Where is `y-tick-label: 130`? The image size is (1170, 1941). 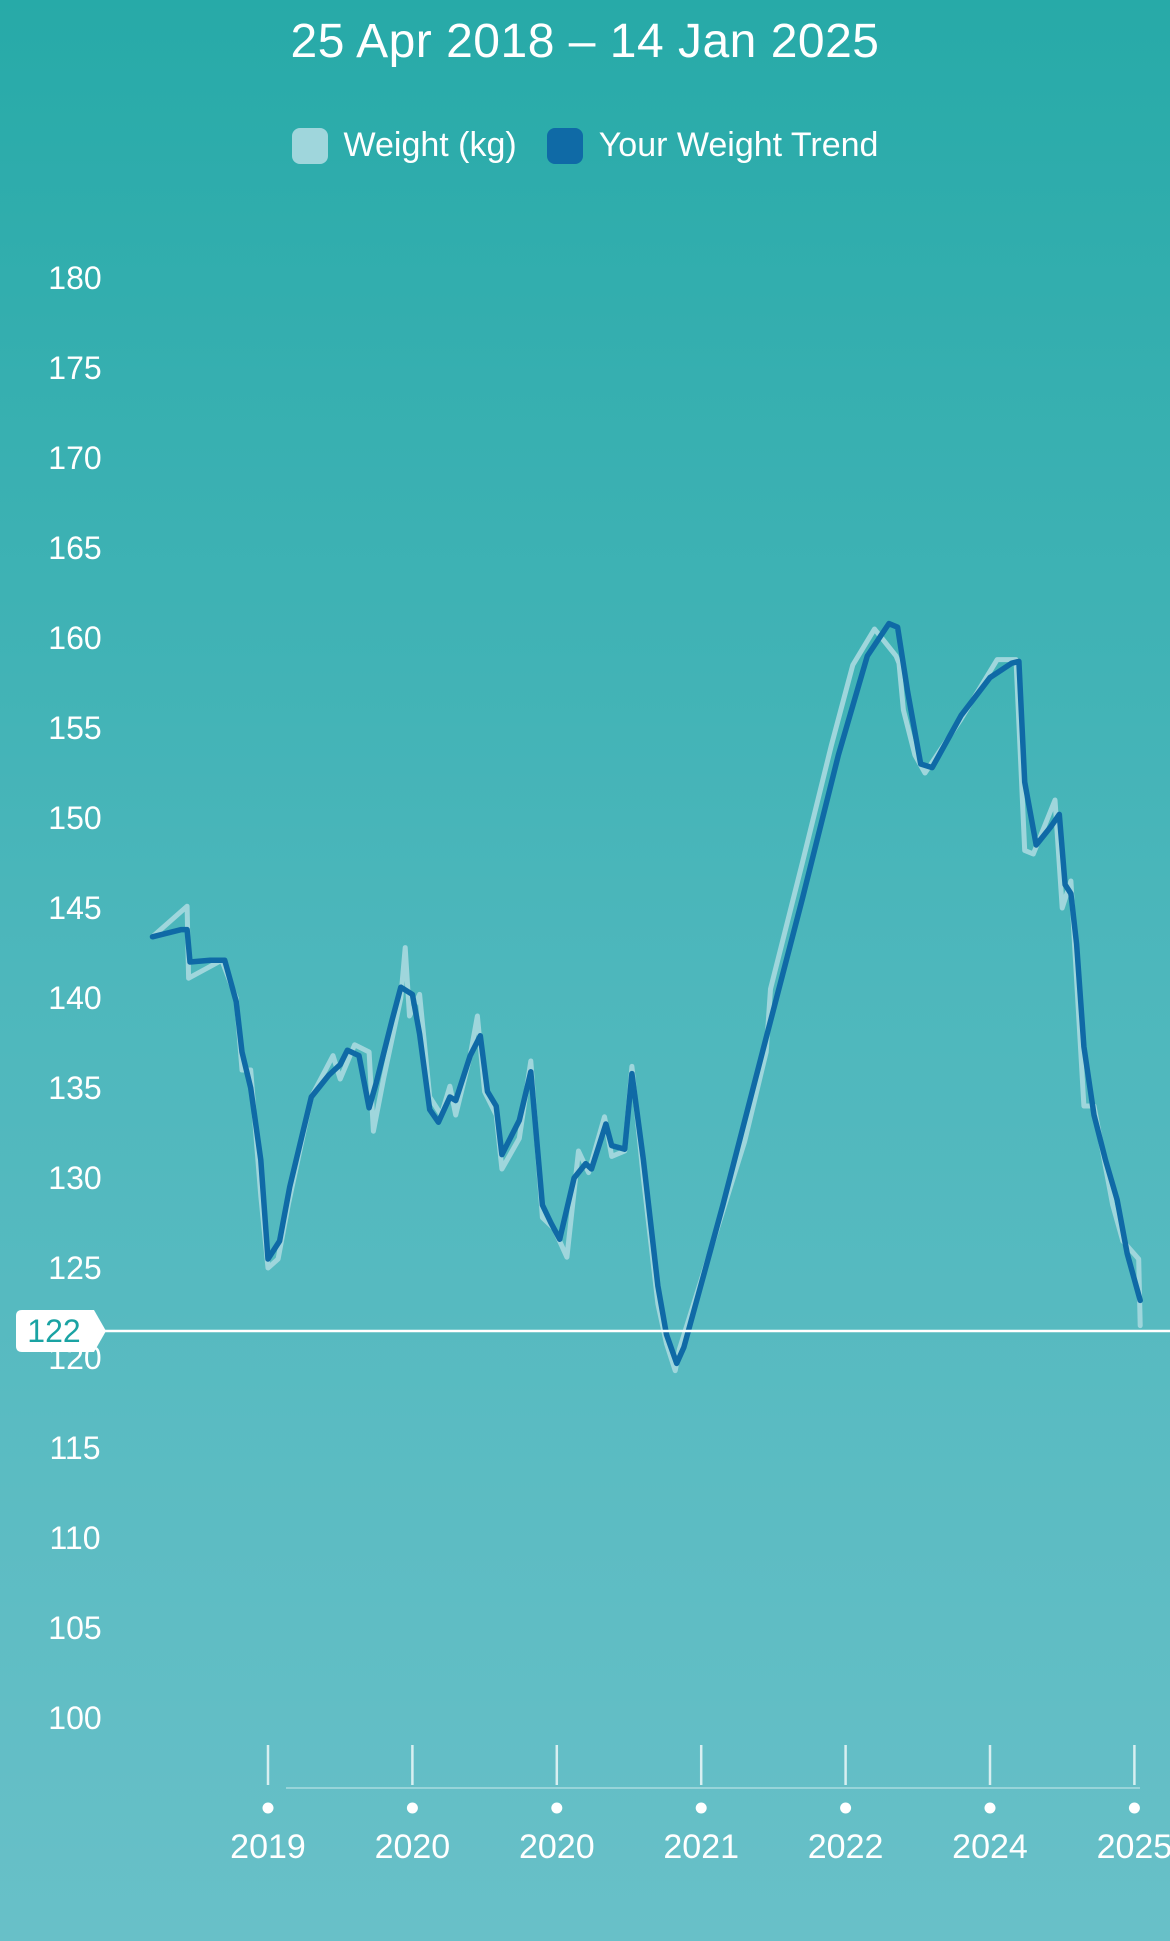 y-tick-label: 130 is located at coordinates (74, 1178).